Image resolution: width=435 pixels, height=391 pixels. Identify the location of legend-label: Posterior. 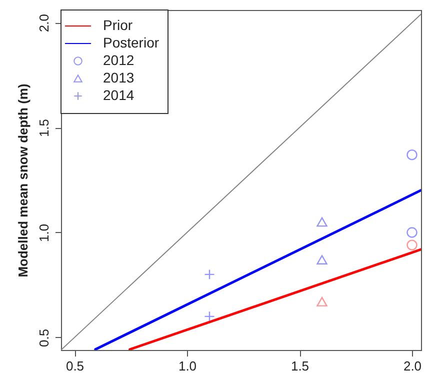
(131, 42).